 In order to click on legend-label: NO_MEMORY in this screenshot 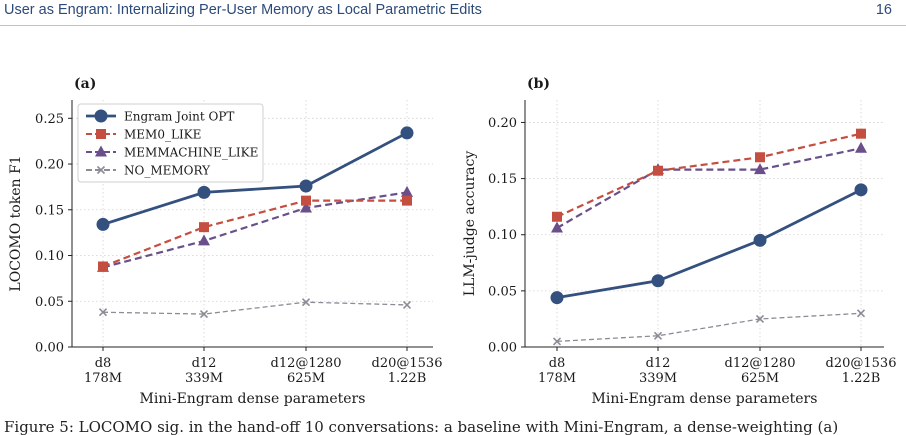, I will do `click(167, 171)`.